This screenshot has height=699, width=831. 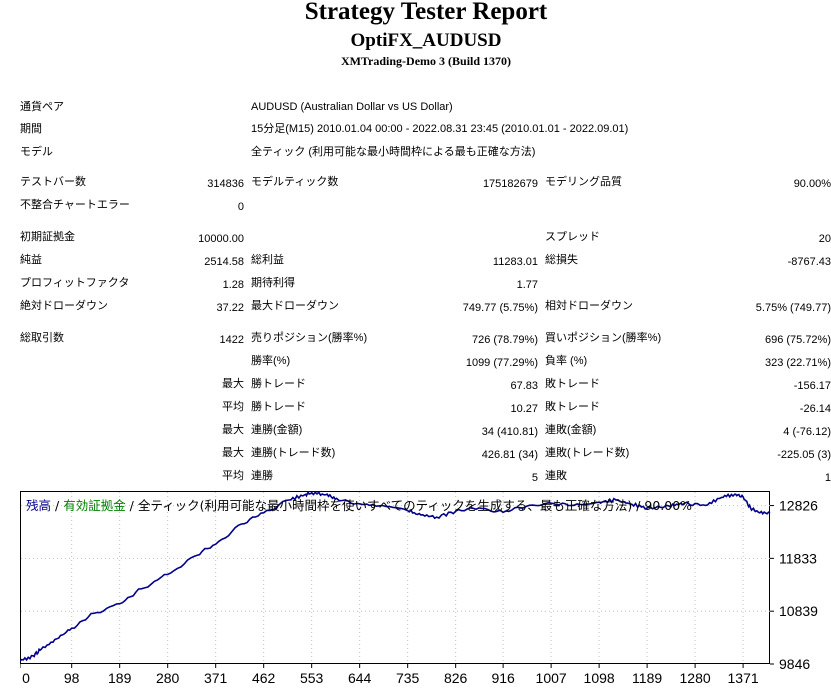 What do you see at coordinates (312, 678) in the screenshot?
I see `x-tick-label: 553` at bounding box center [312, 678].